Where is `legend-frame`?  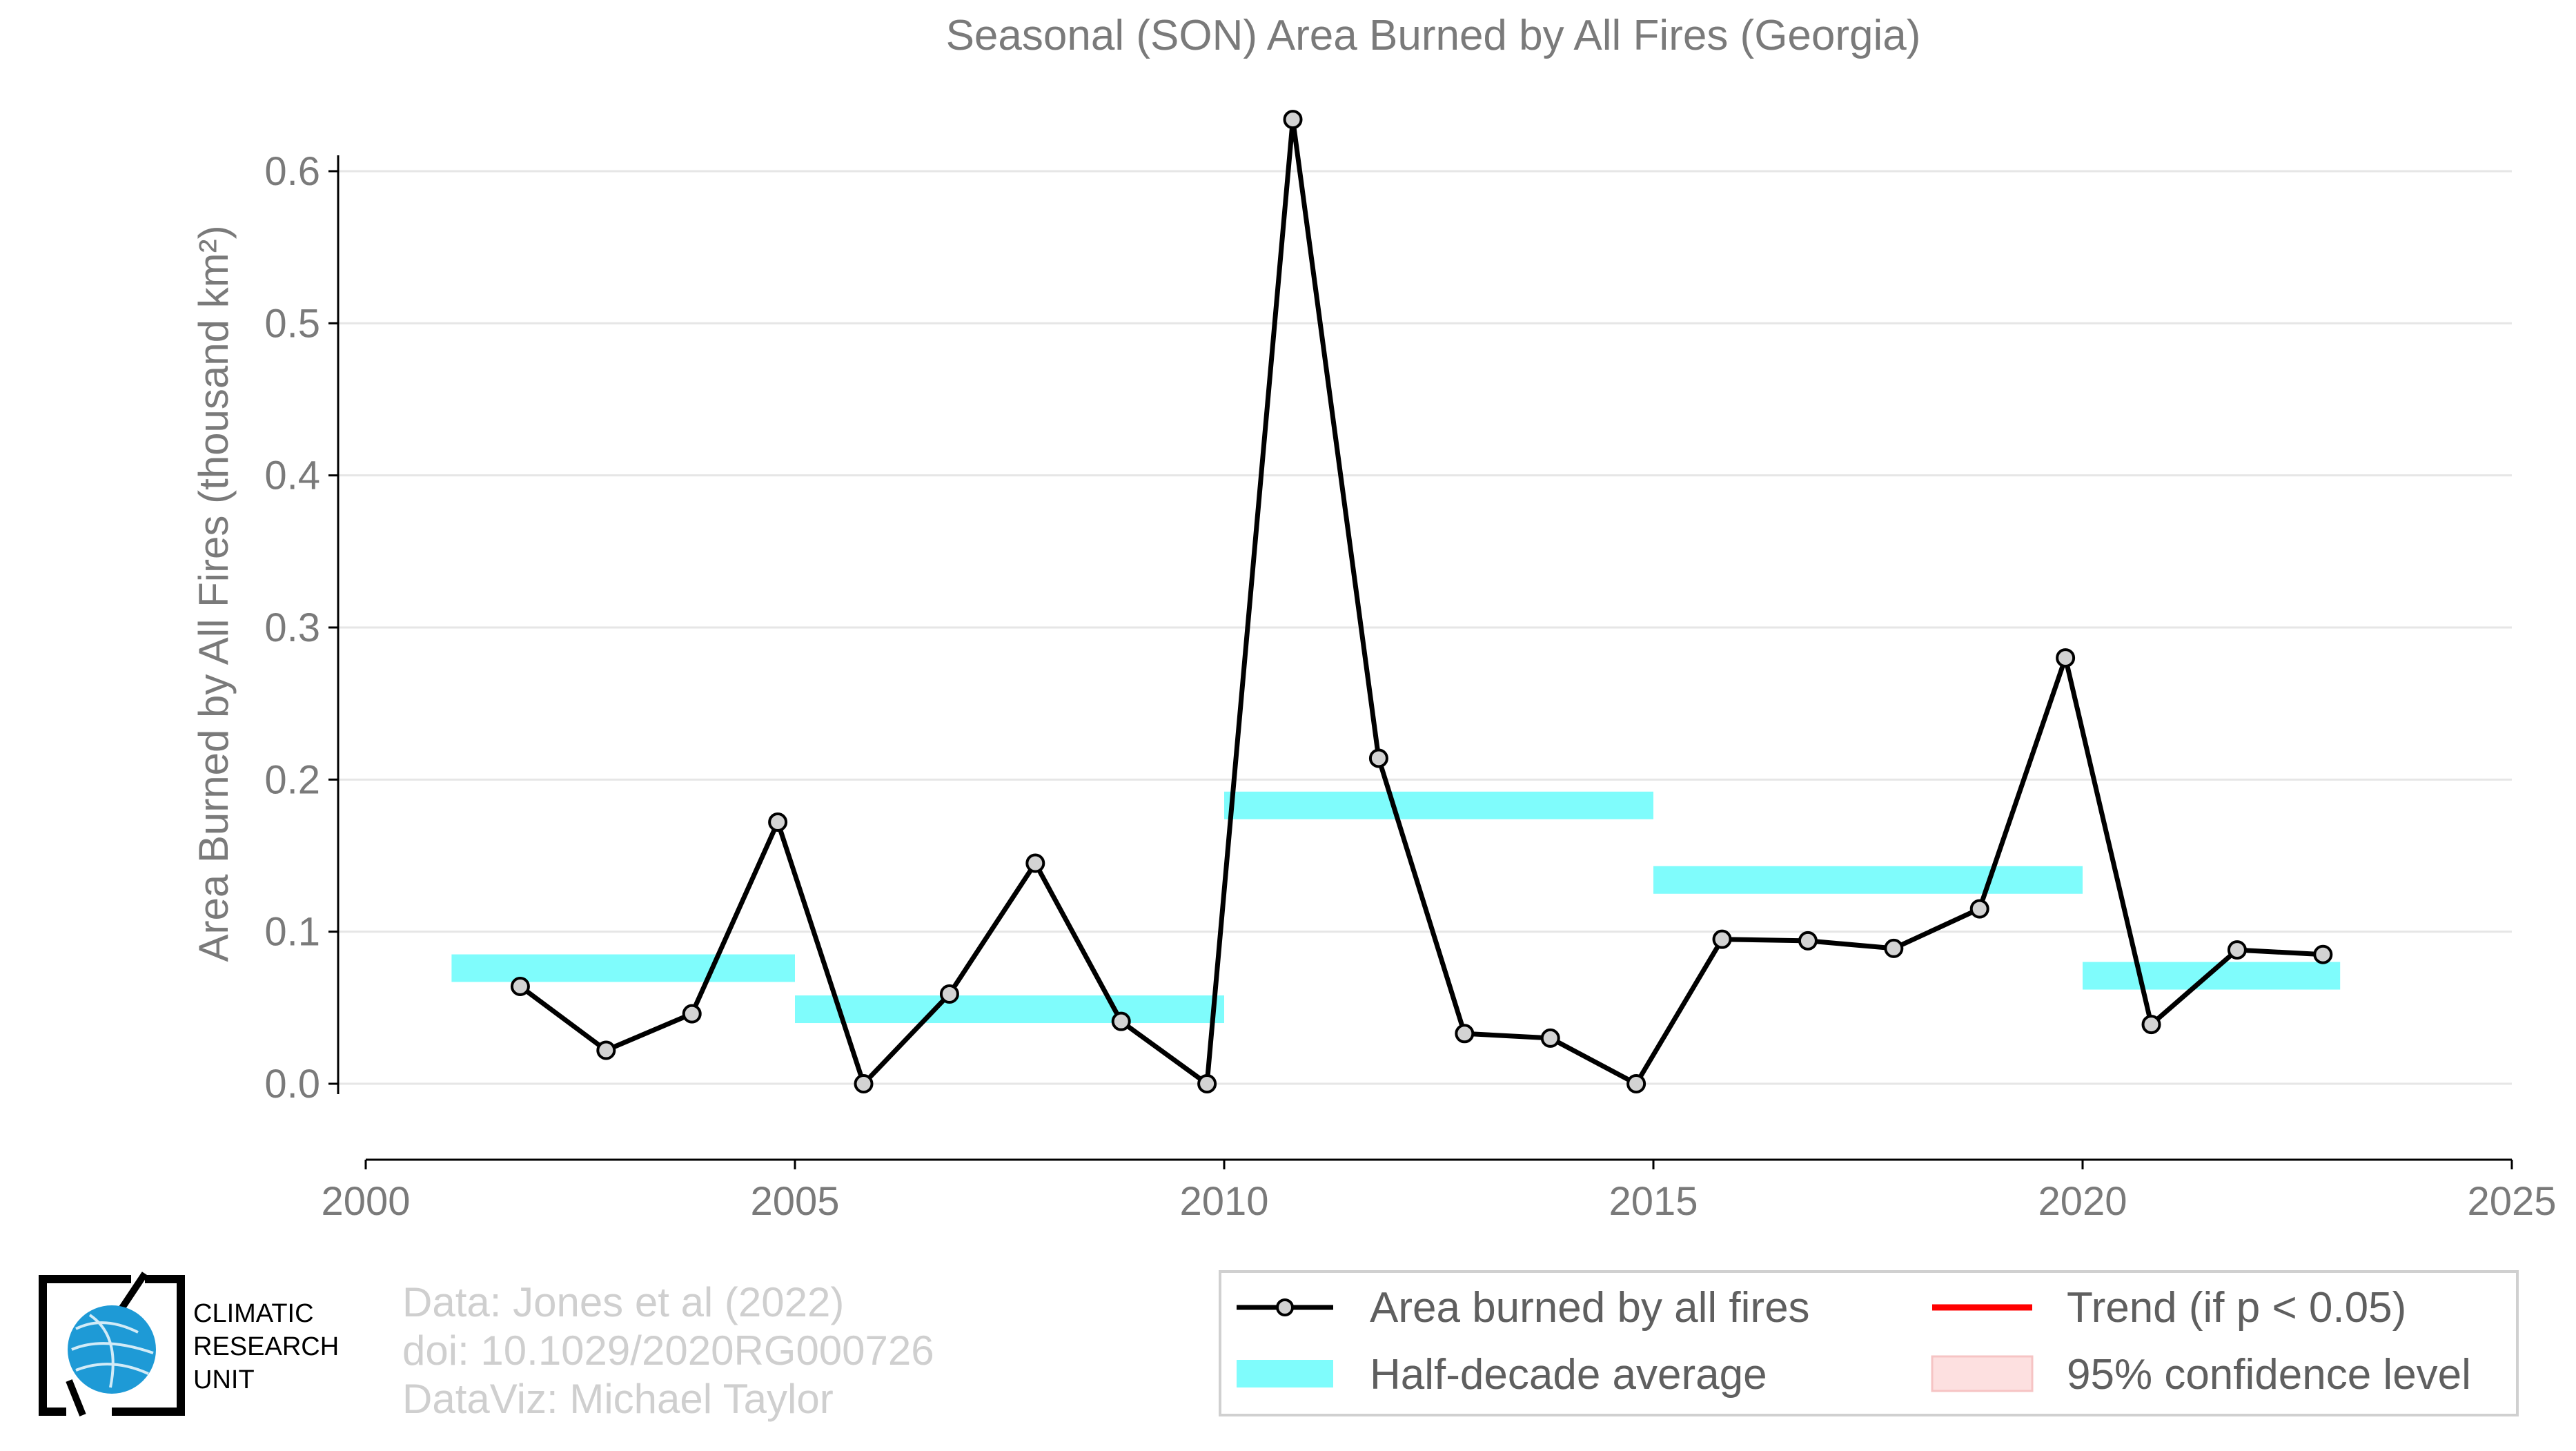 legend-frame is located at coordinates (1869, 1343).